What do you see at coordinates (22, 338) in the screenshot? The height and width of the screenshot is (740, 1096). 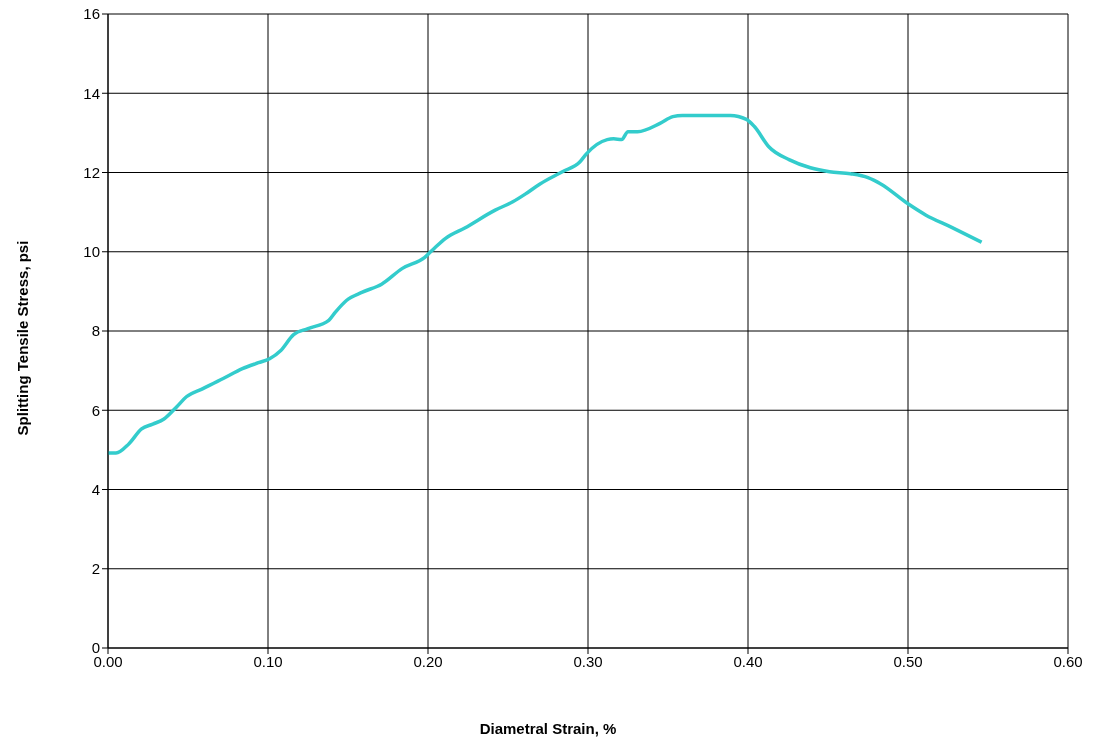 I see `y-axis-title: Splitting Tensile Stress, psi` at bounding box center [22, 338].